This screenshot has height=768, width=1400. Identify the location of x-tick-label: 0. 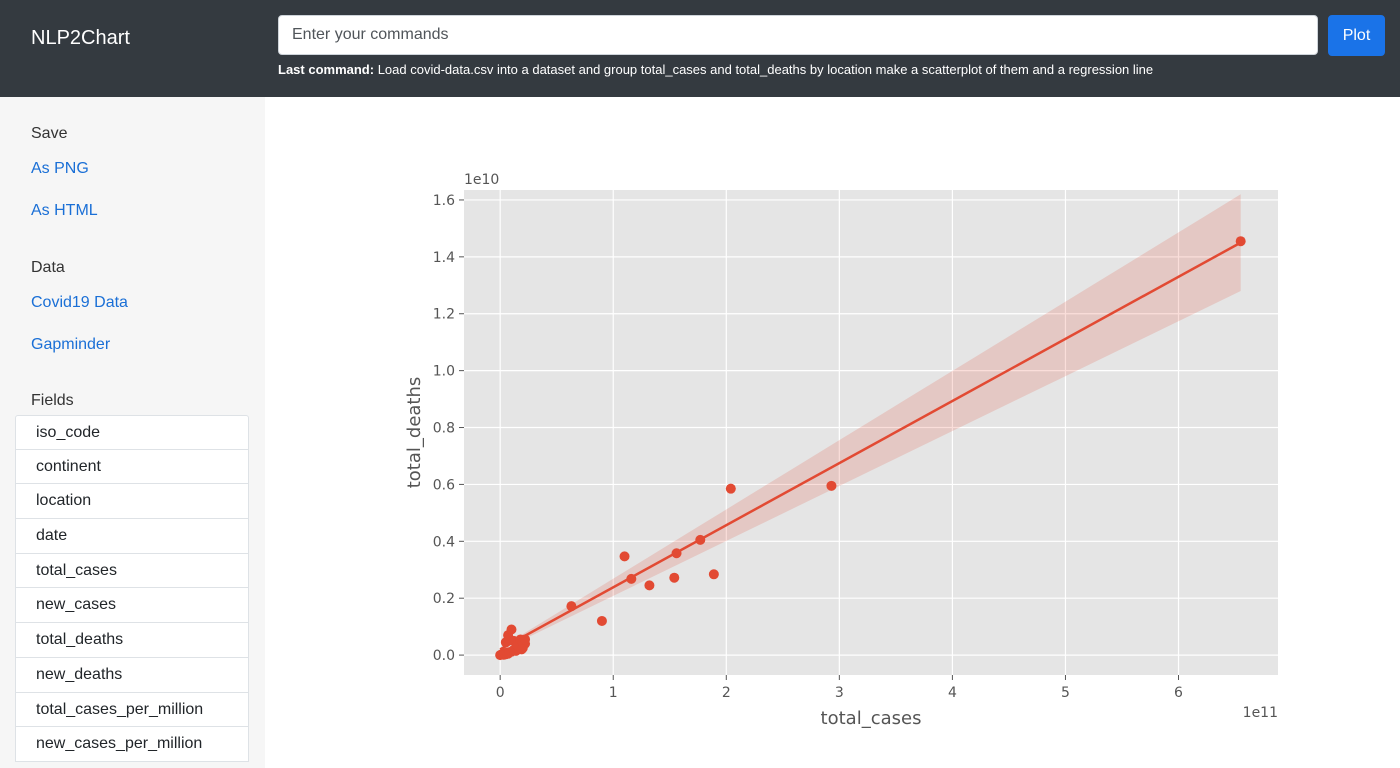
(500, 693).